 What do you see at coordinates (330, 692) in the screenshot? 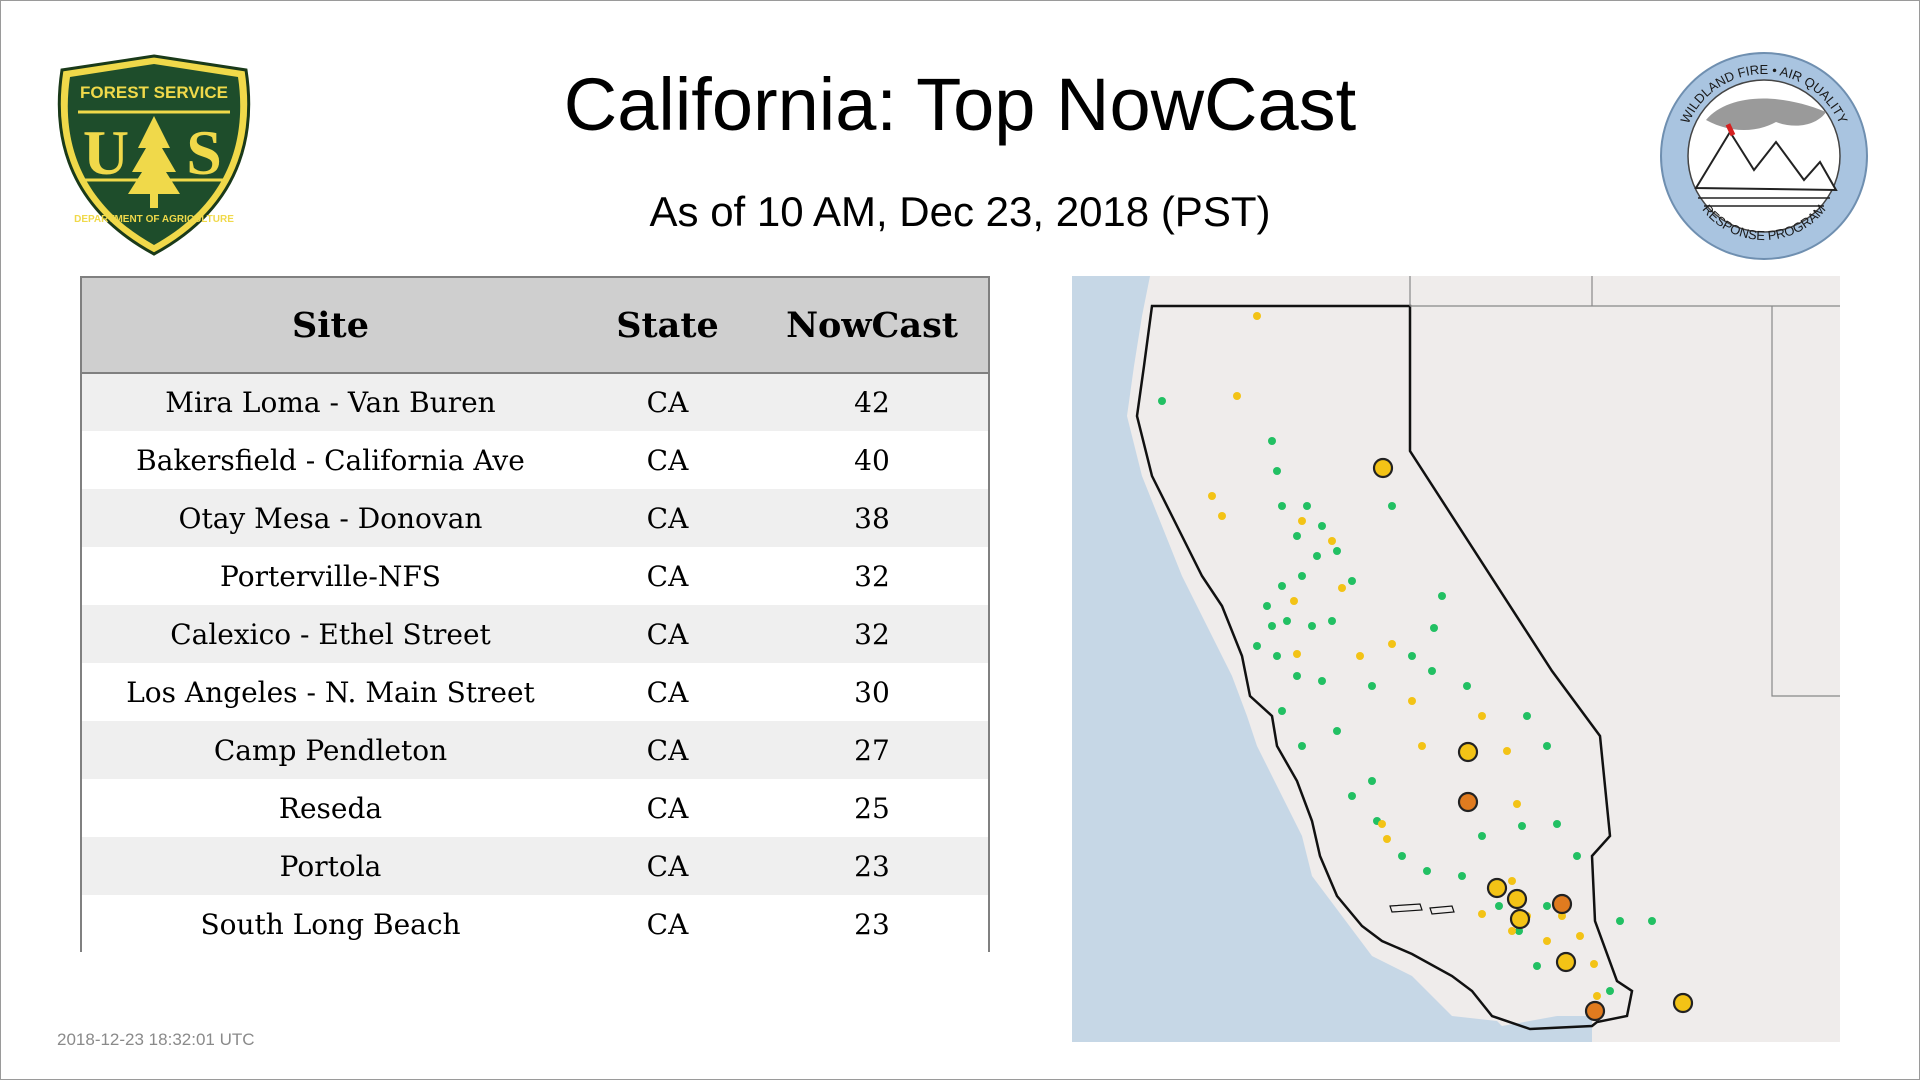
I see `site-cell: Los Angeles - N. Main Street` at bounding box center [330, 692].